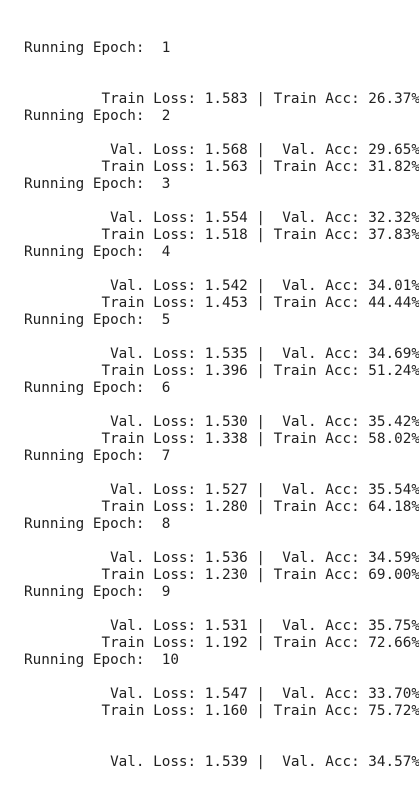 The height and width of the screenshot is (805, 419). I want to click on epoch-header: Running Epoch: 6, so click(97, 388).